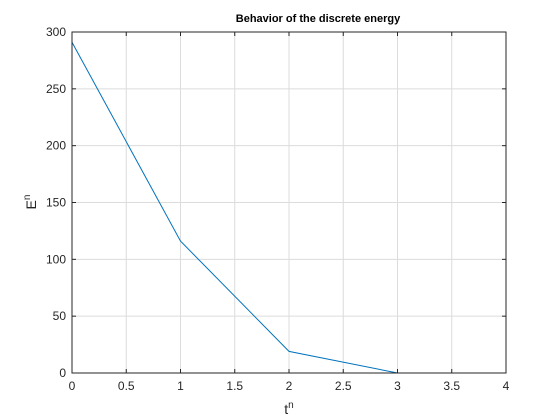  Describe the element at coordinates (126, 386) in the screenshot. I see `x-tick-label: 0.5` at that location.